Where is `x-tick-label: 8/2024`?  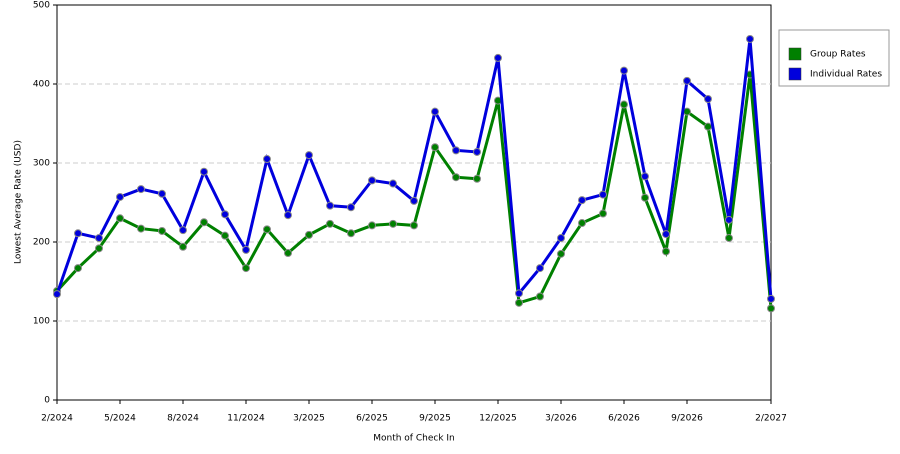
x-tick-label: 8/2024 is located at coordinates (183, 419).